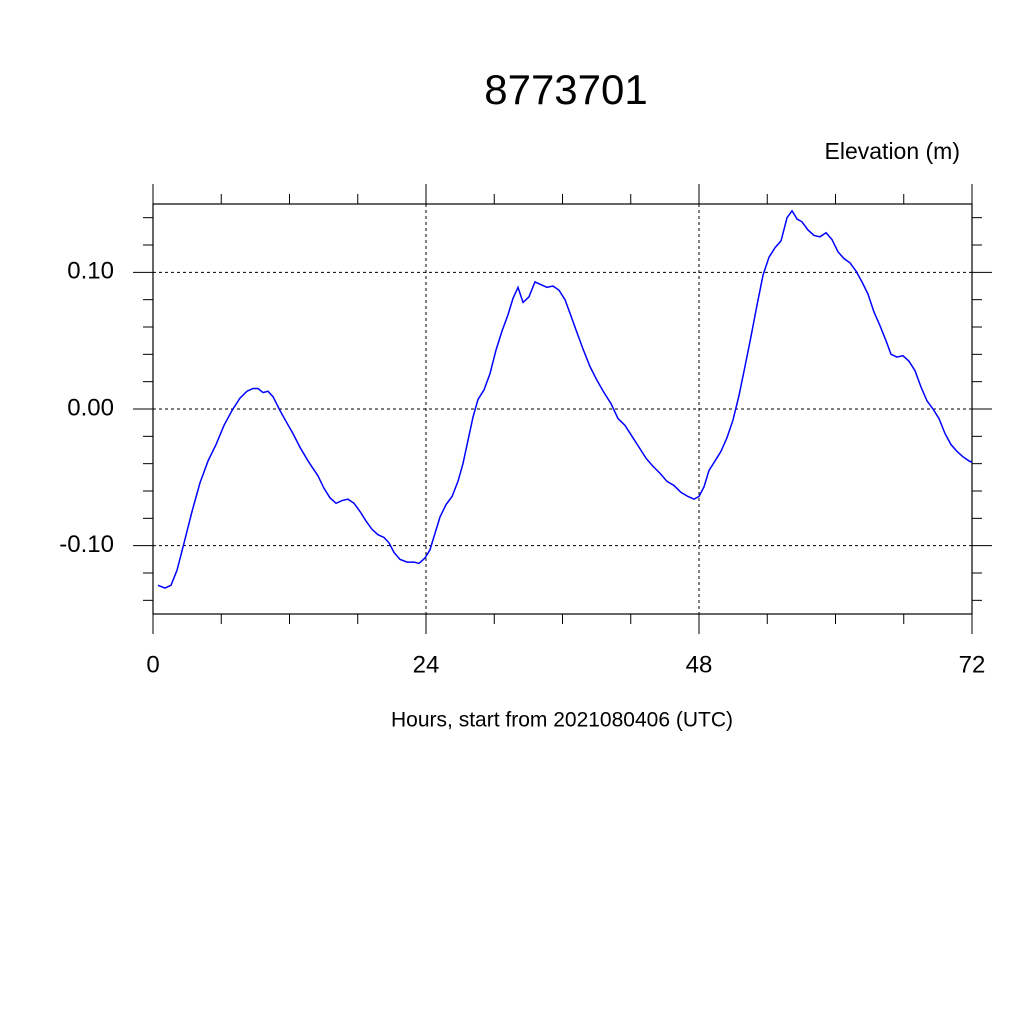 The image size is (1024, 1024). What do you see at coordinates (90, 271) in the screenshot?
I see `y-tick-label: 0.10` at bounding box center [90, 271].